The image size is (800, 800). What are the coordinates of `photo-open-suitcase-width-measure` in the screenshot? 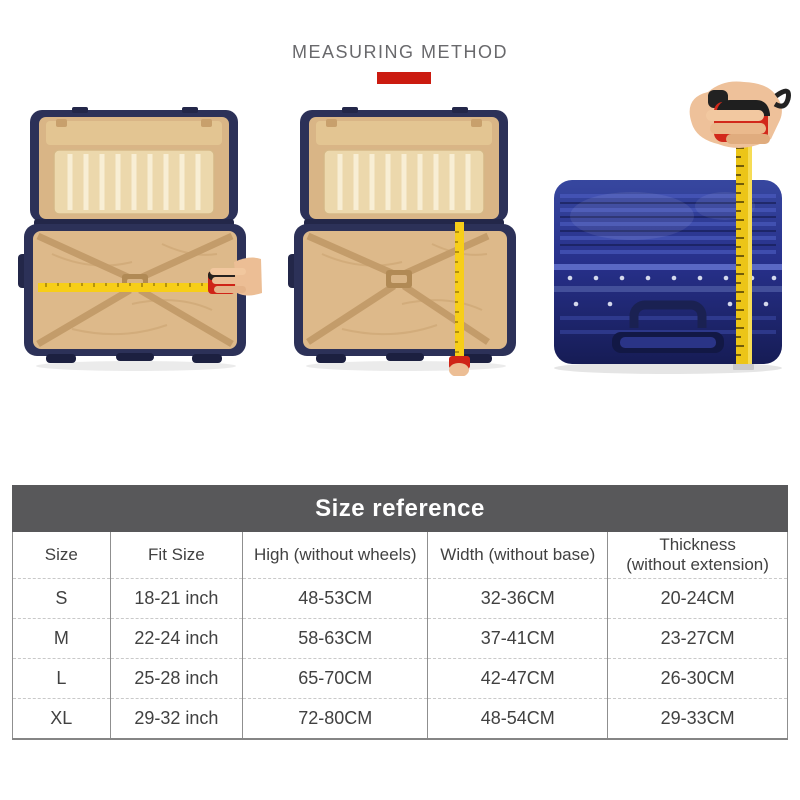 It's located at (140, 239).